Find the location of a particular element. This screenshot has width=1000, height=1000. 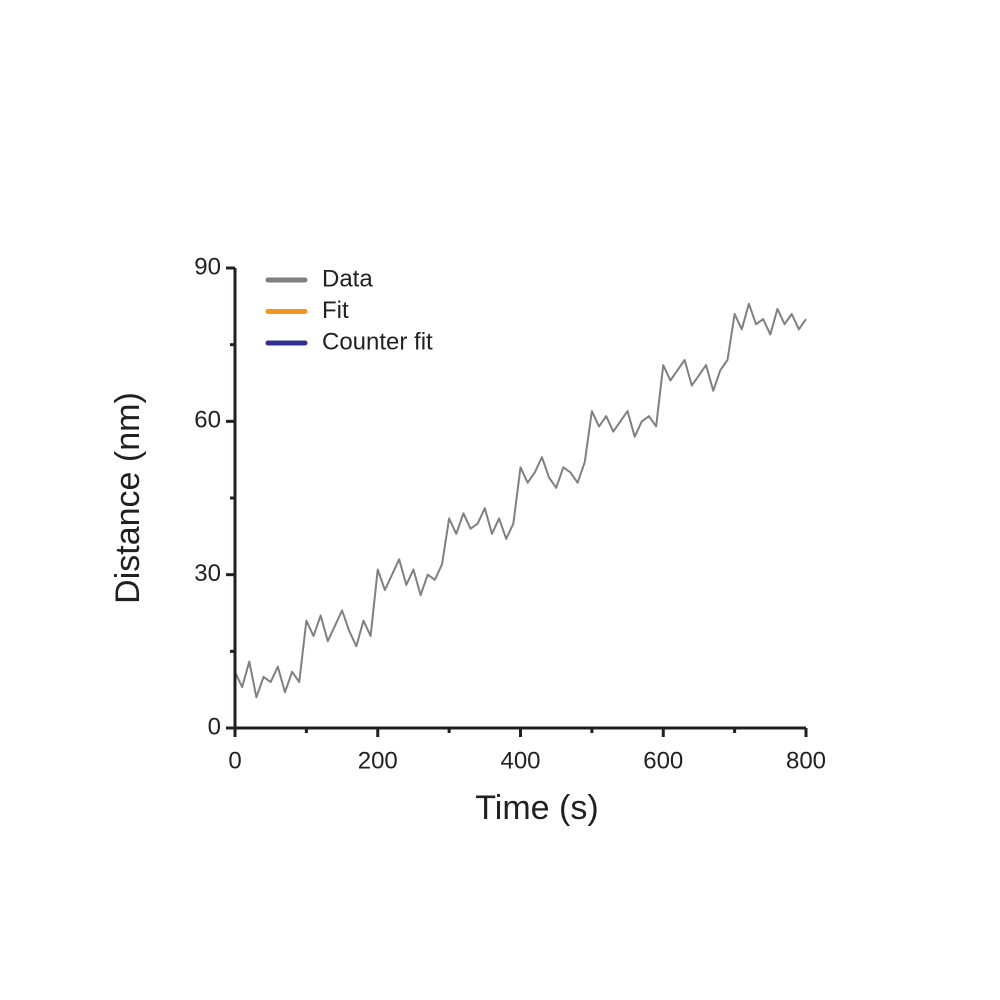

x-tick-label: 200 is located at coordinates (378, 760).